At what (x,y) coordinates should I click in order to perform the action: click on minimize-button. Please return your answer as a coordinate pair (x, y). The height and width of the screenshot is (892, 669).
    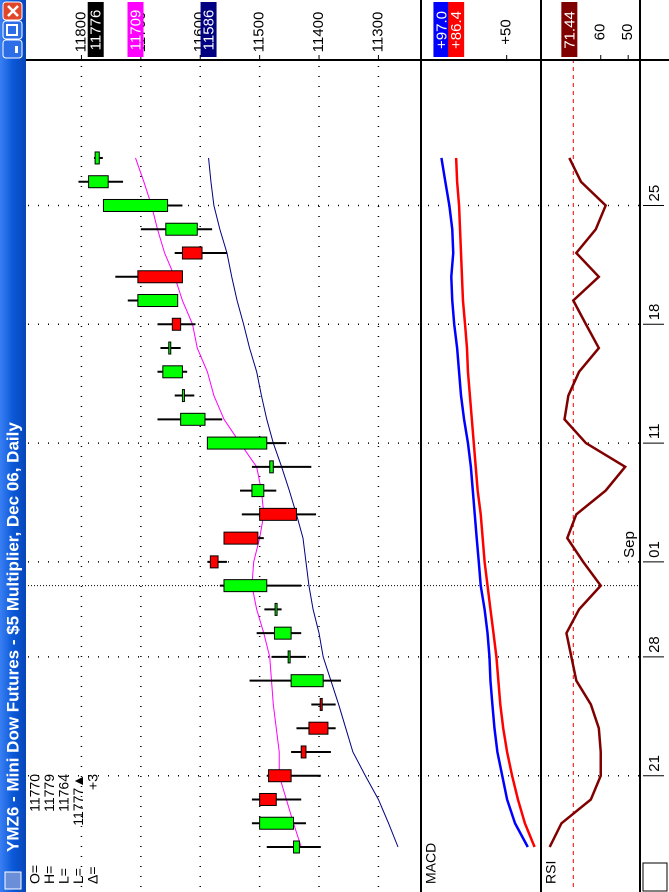
    Looking at the image, I should click on (12, 49).